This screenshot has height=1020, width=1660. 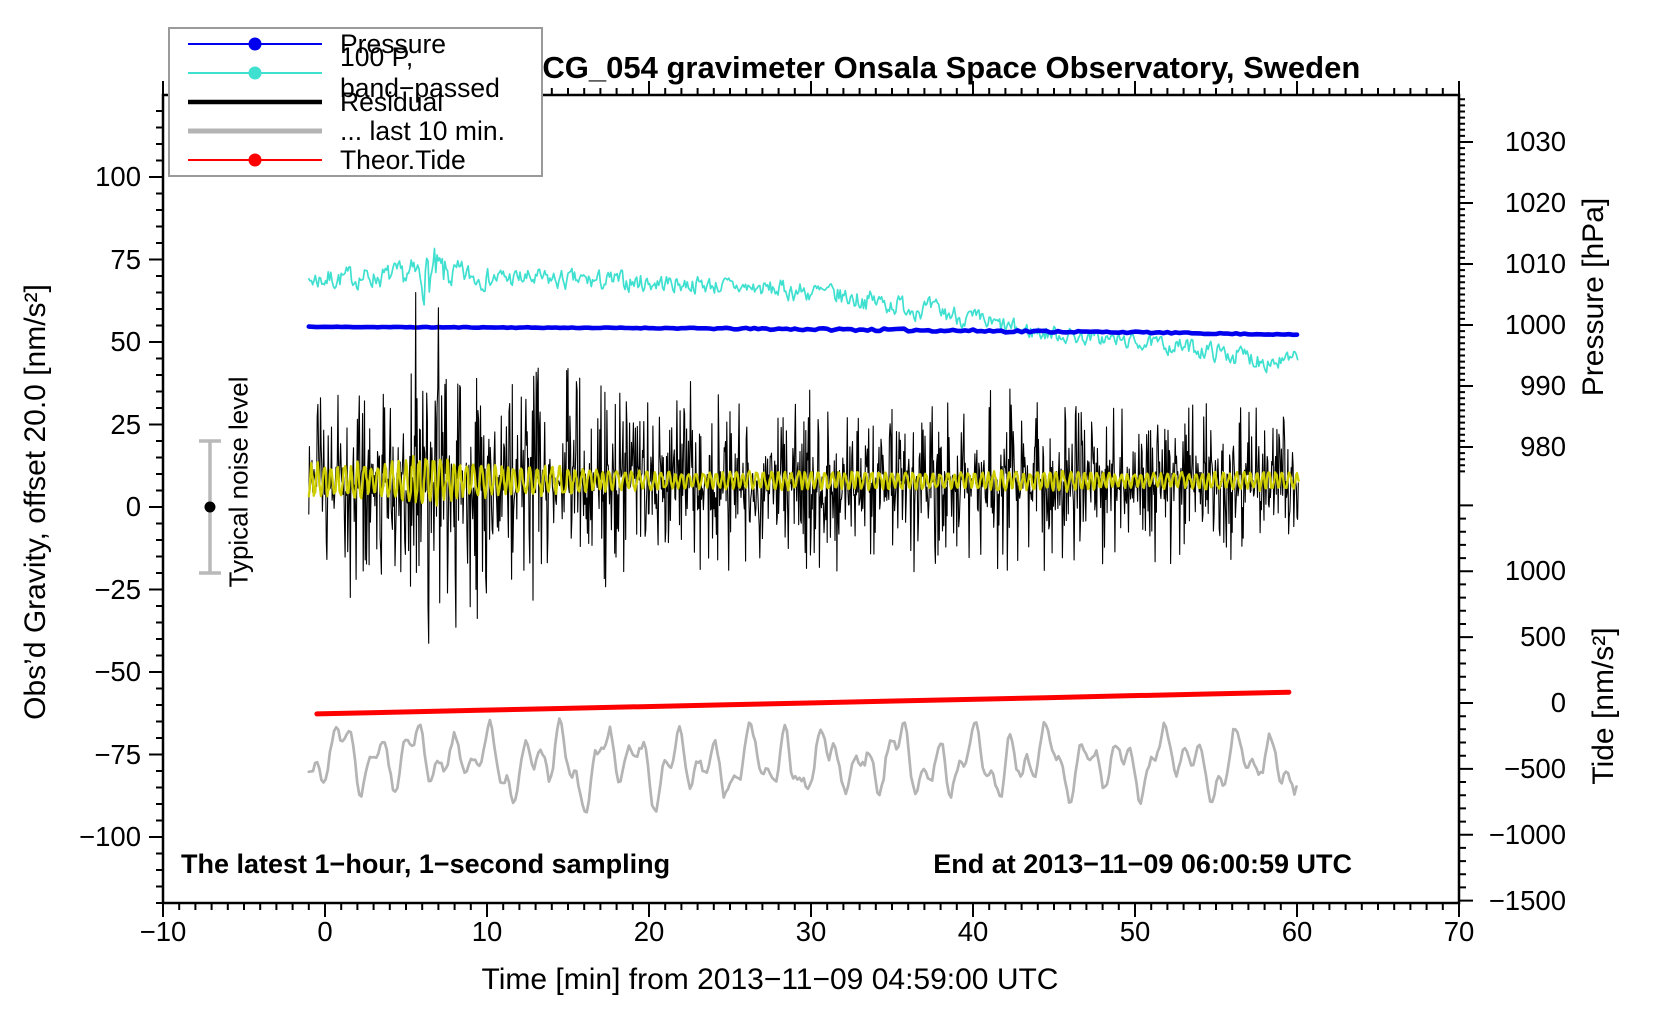 I want to click on legend-item-4: Theor.Tide, so click(x=355, y=159).